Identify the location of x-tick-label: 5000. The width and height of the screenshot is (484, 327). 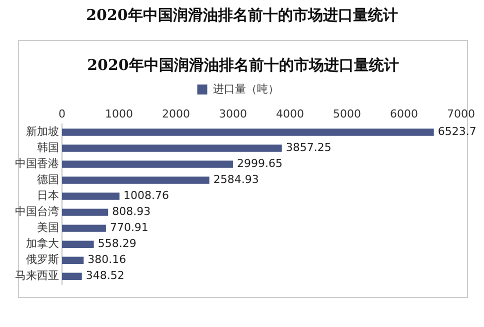
(347, 113).